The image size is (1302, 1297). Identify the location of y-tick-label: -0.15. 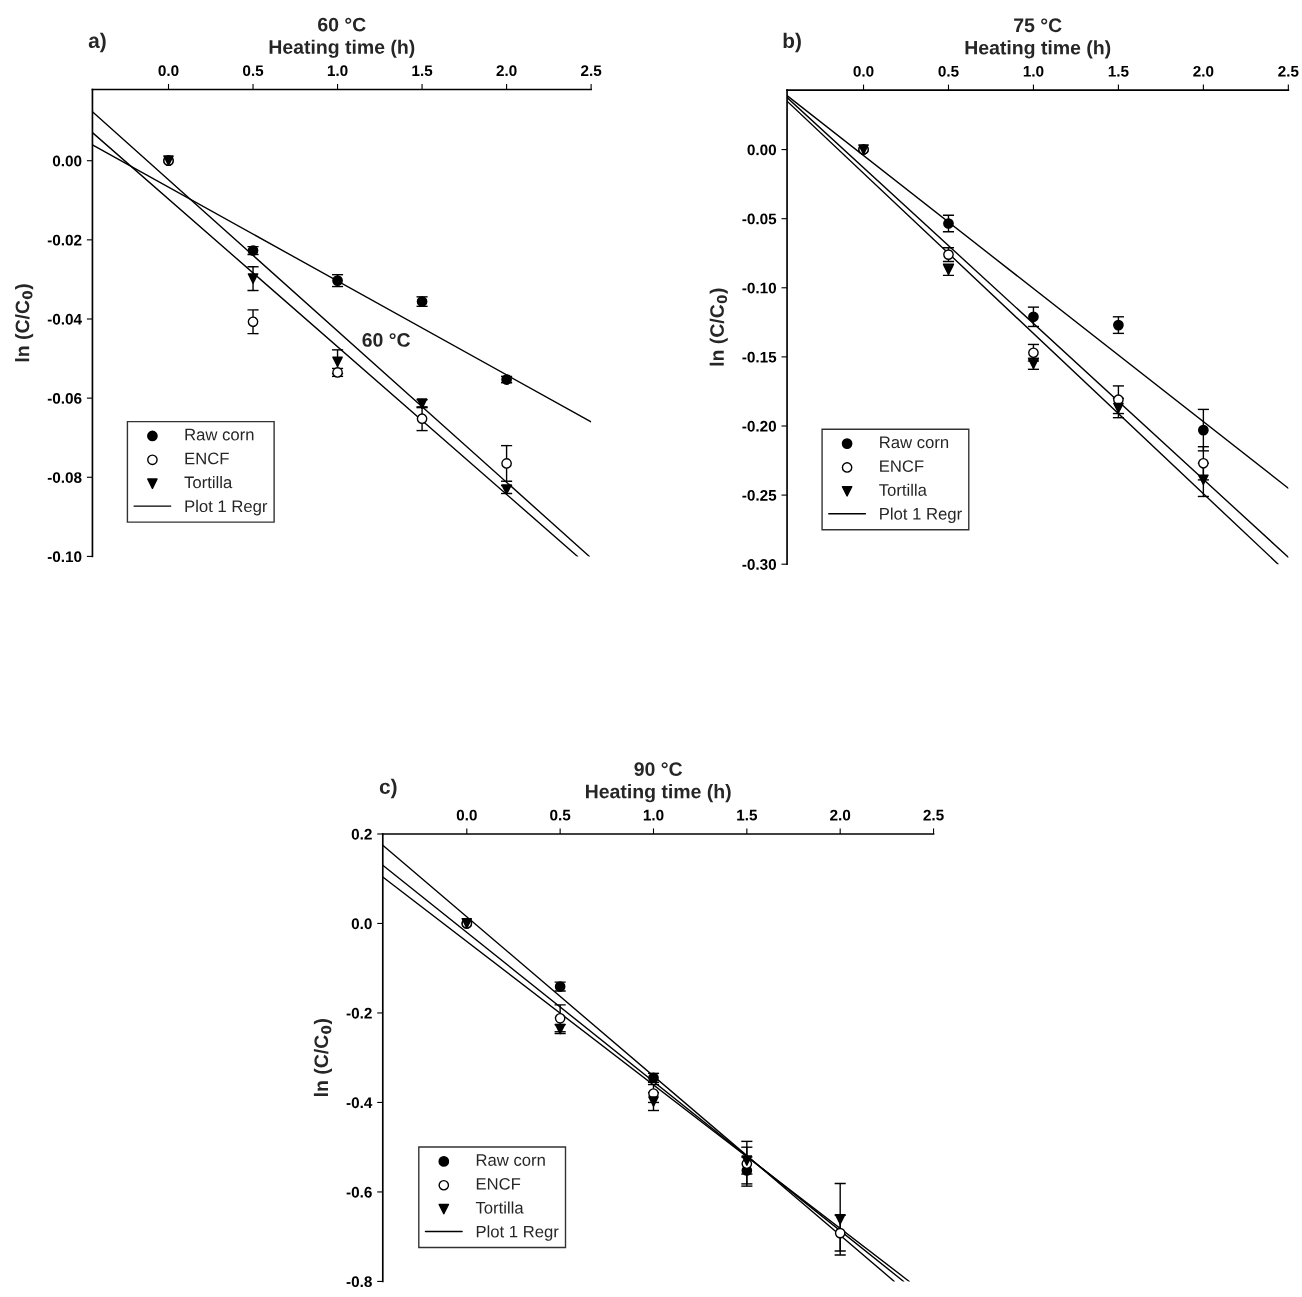
(759, 357).